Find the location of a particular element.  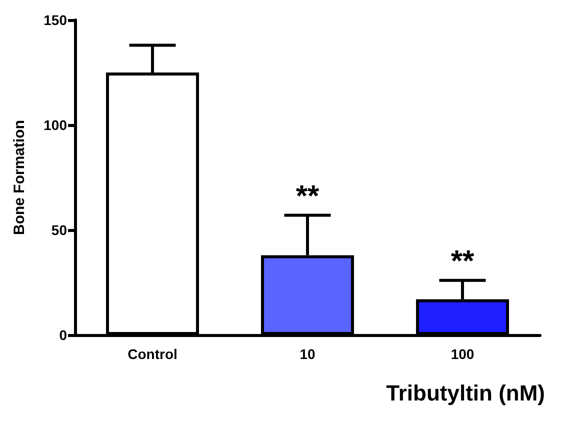

x-axis-title: Tributyltin (nM) is located at coordinates (466, 393).